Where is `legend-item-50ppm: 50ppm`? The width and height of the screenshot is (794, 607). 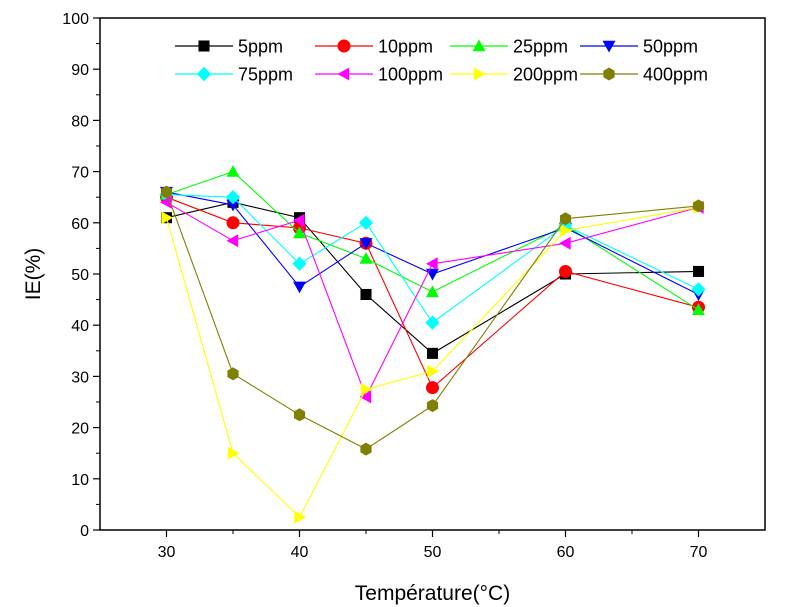 legend-item-50ppm: 50ppm is located at coordinates (639, 47).